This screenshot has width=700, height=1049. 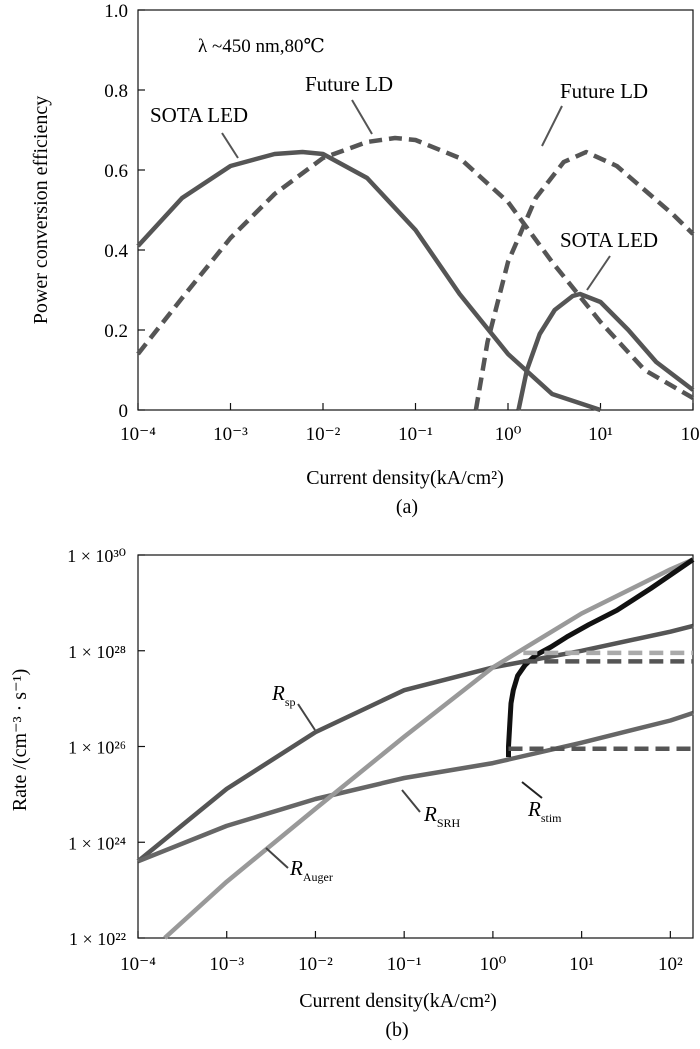 What do you see at coordinates (261, 46) in the screenshot?
I see `panel-a-condition-annotation: λ ~450 nm,80℃` at bounding box center [261, 46].